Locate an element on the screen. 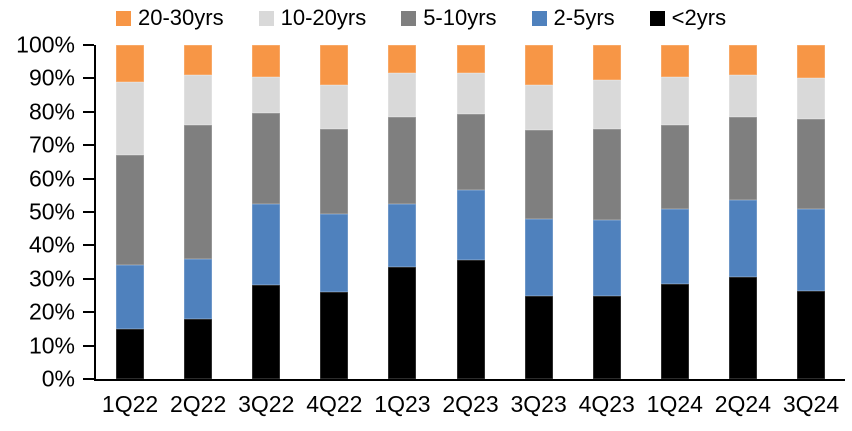 The image size is (852, 431). bar-slot-3q23 is located at coordinates (539, 212).